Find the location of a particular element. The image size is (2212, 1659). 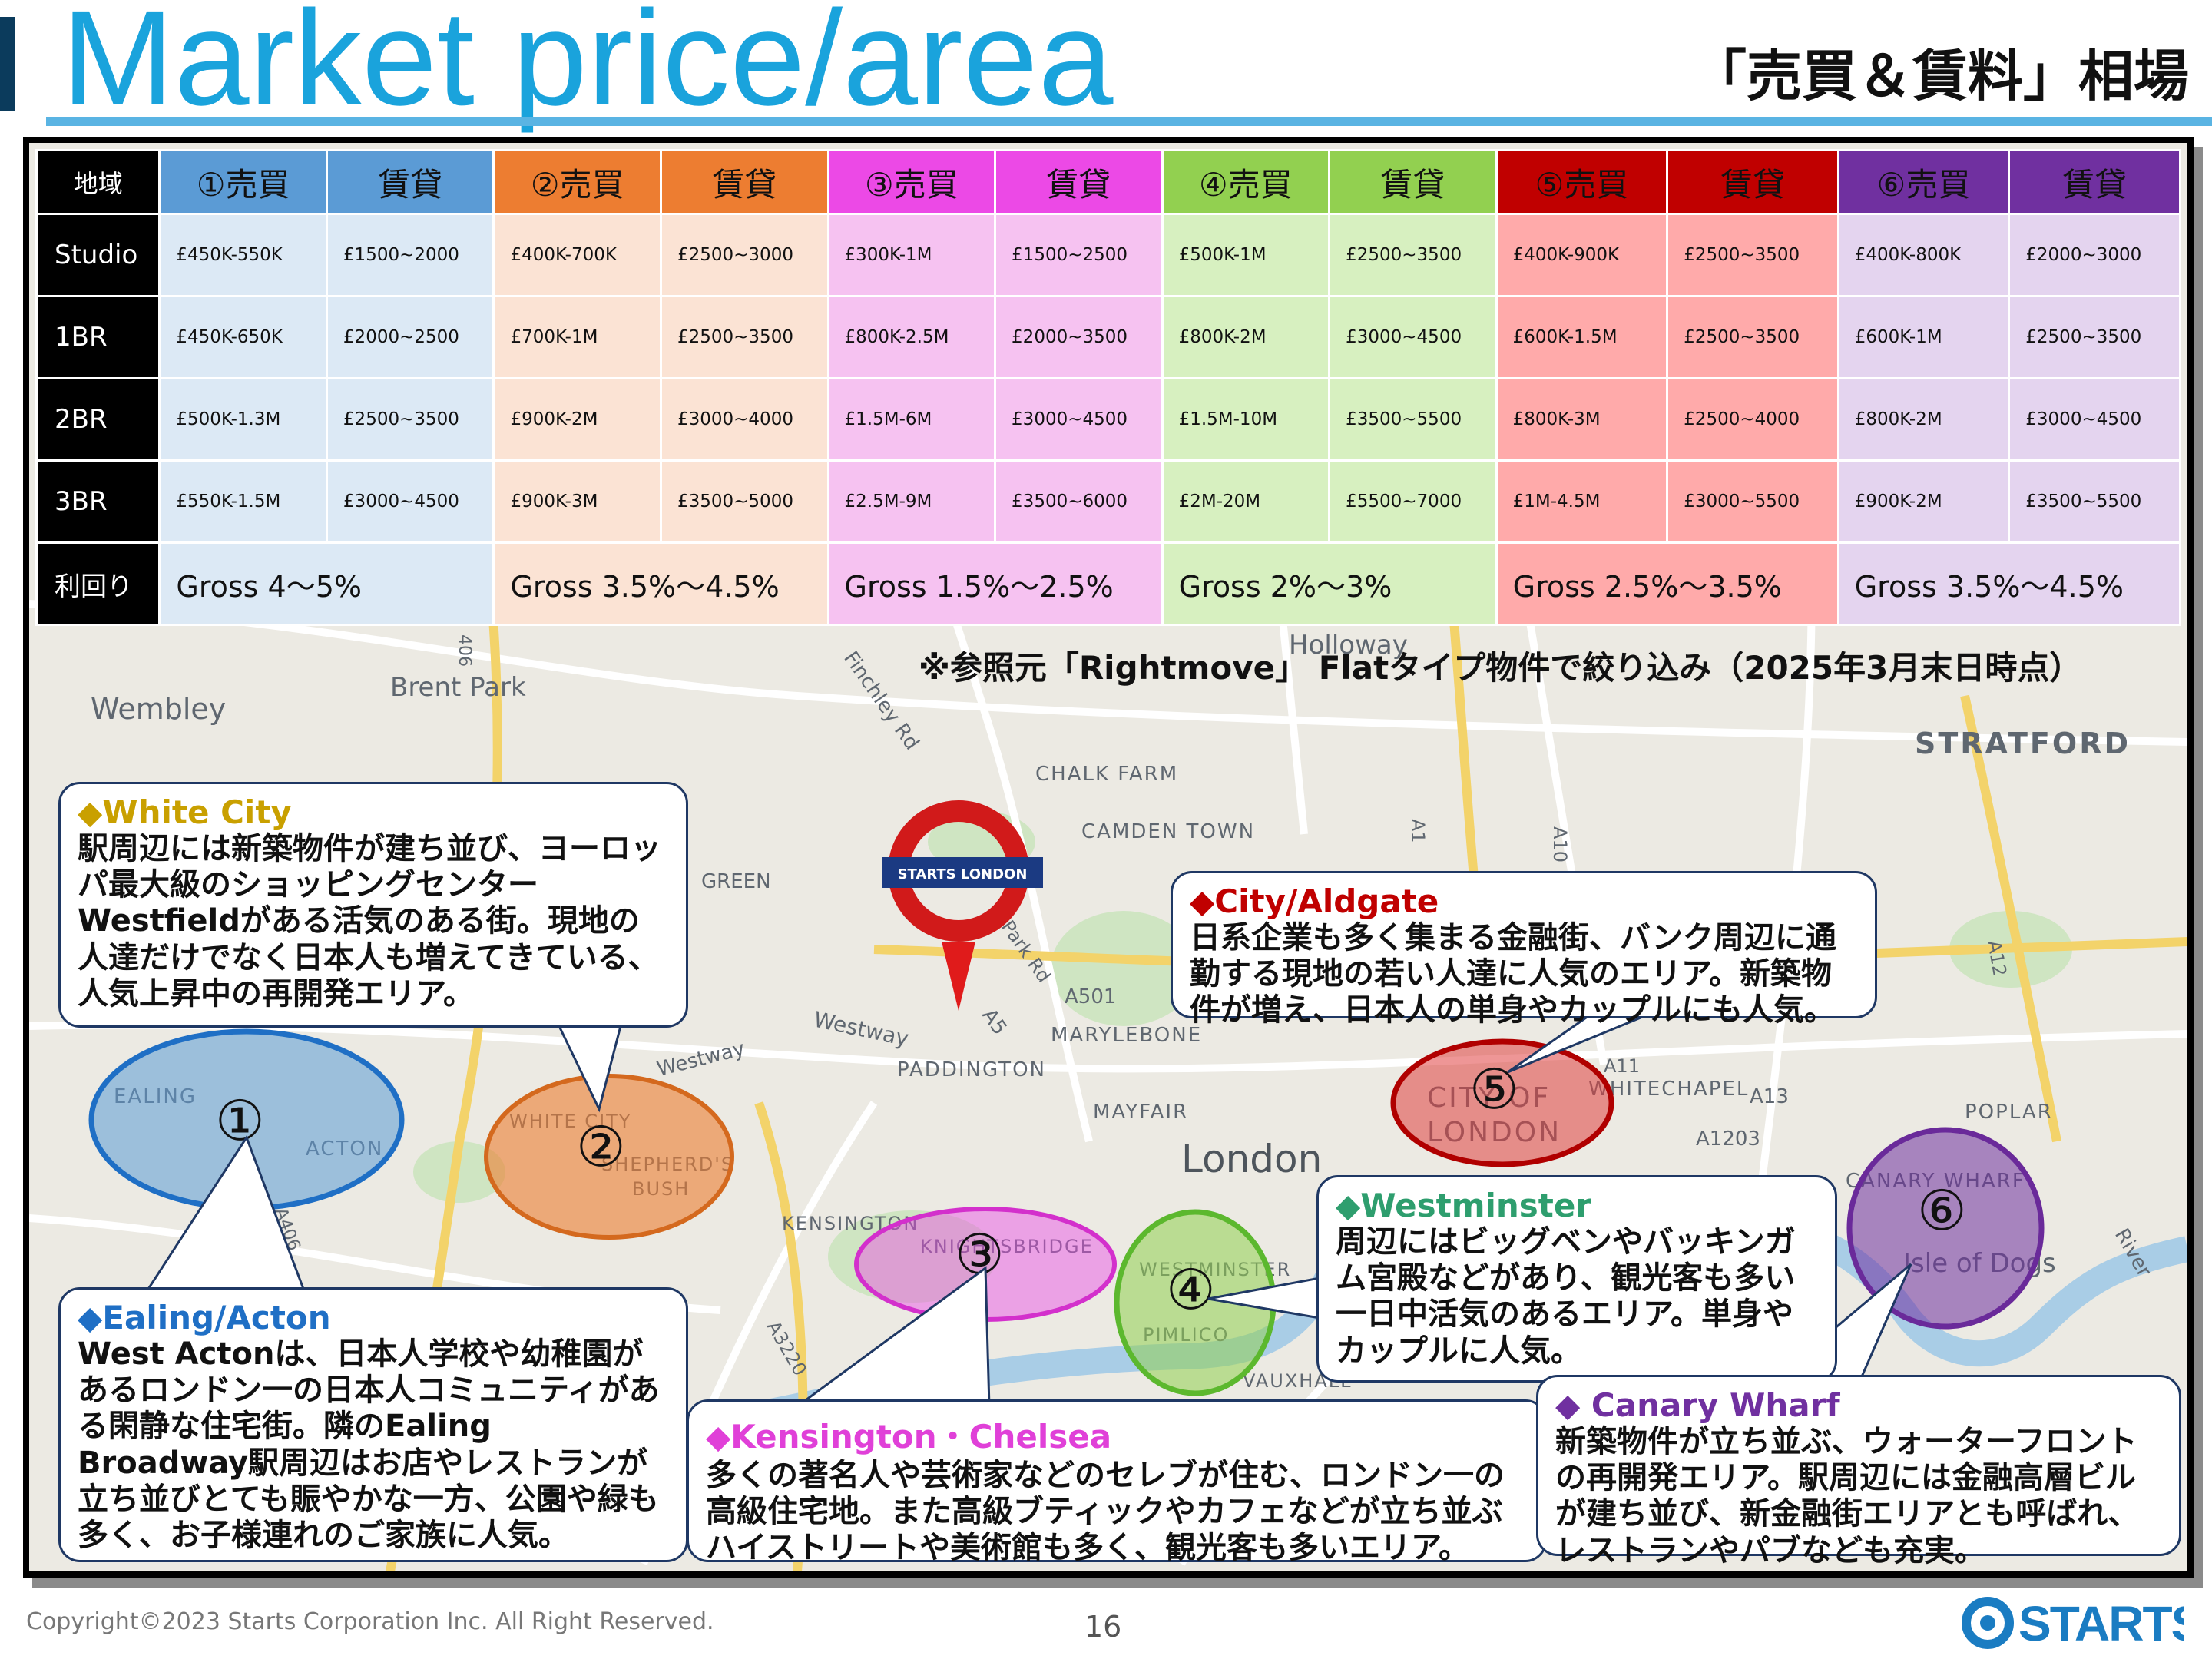

map-label-stratford: STRATFORD is located at coordinates (2023, 744).